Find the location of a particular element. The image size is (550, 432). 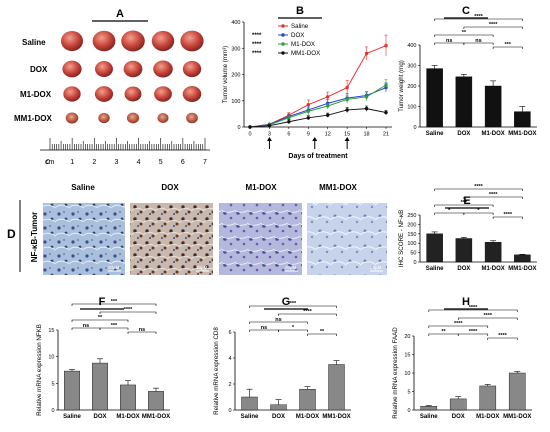

histology-image-saline is located at coordinates (84, 239).